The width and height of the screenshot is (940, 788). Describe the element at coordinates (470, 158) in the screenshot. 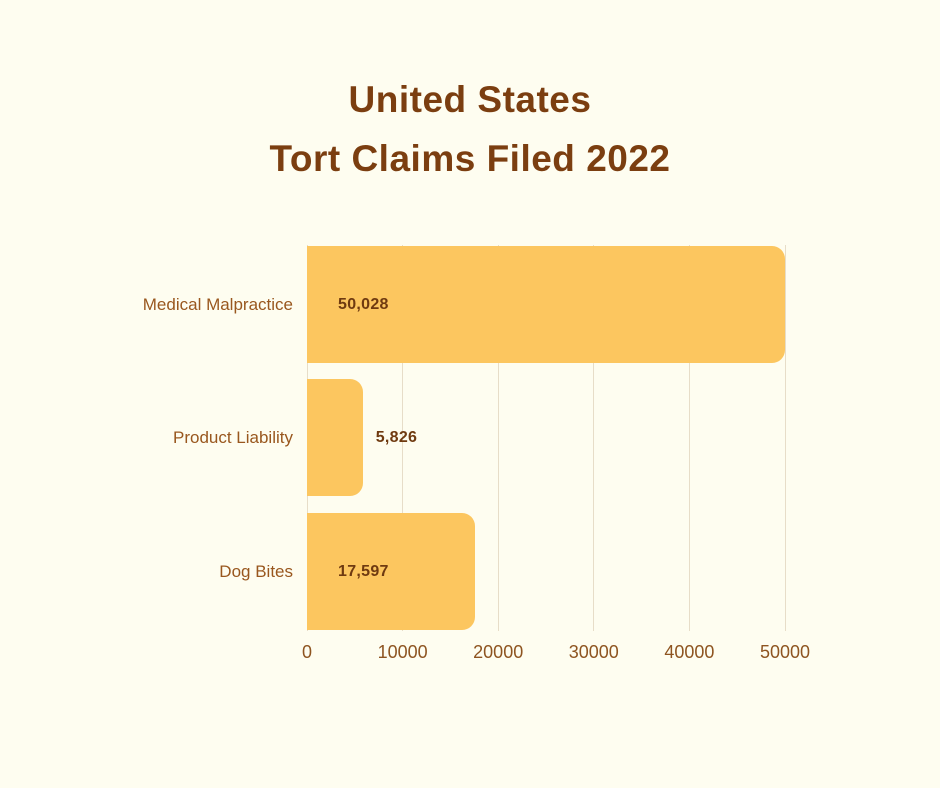

I see `chart-title-line2: Tort Claims Filed 2022` at that location.